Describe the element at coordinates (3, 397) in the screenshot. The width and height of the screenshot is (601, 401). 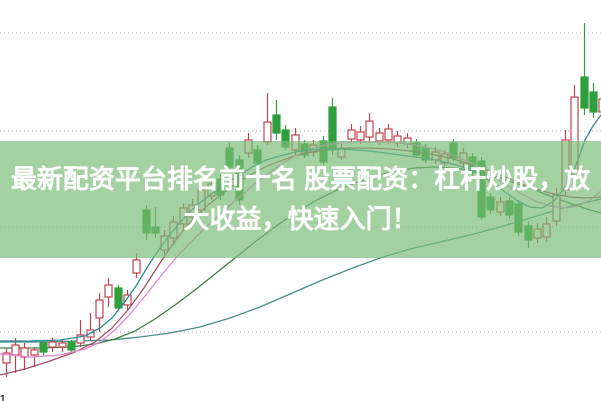
I see `corner-partial-glyph: 1` at that location.